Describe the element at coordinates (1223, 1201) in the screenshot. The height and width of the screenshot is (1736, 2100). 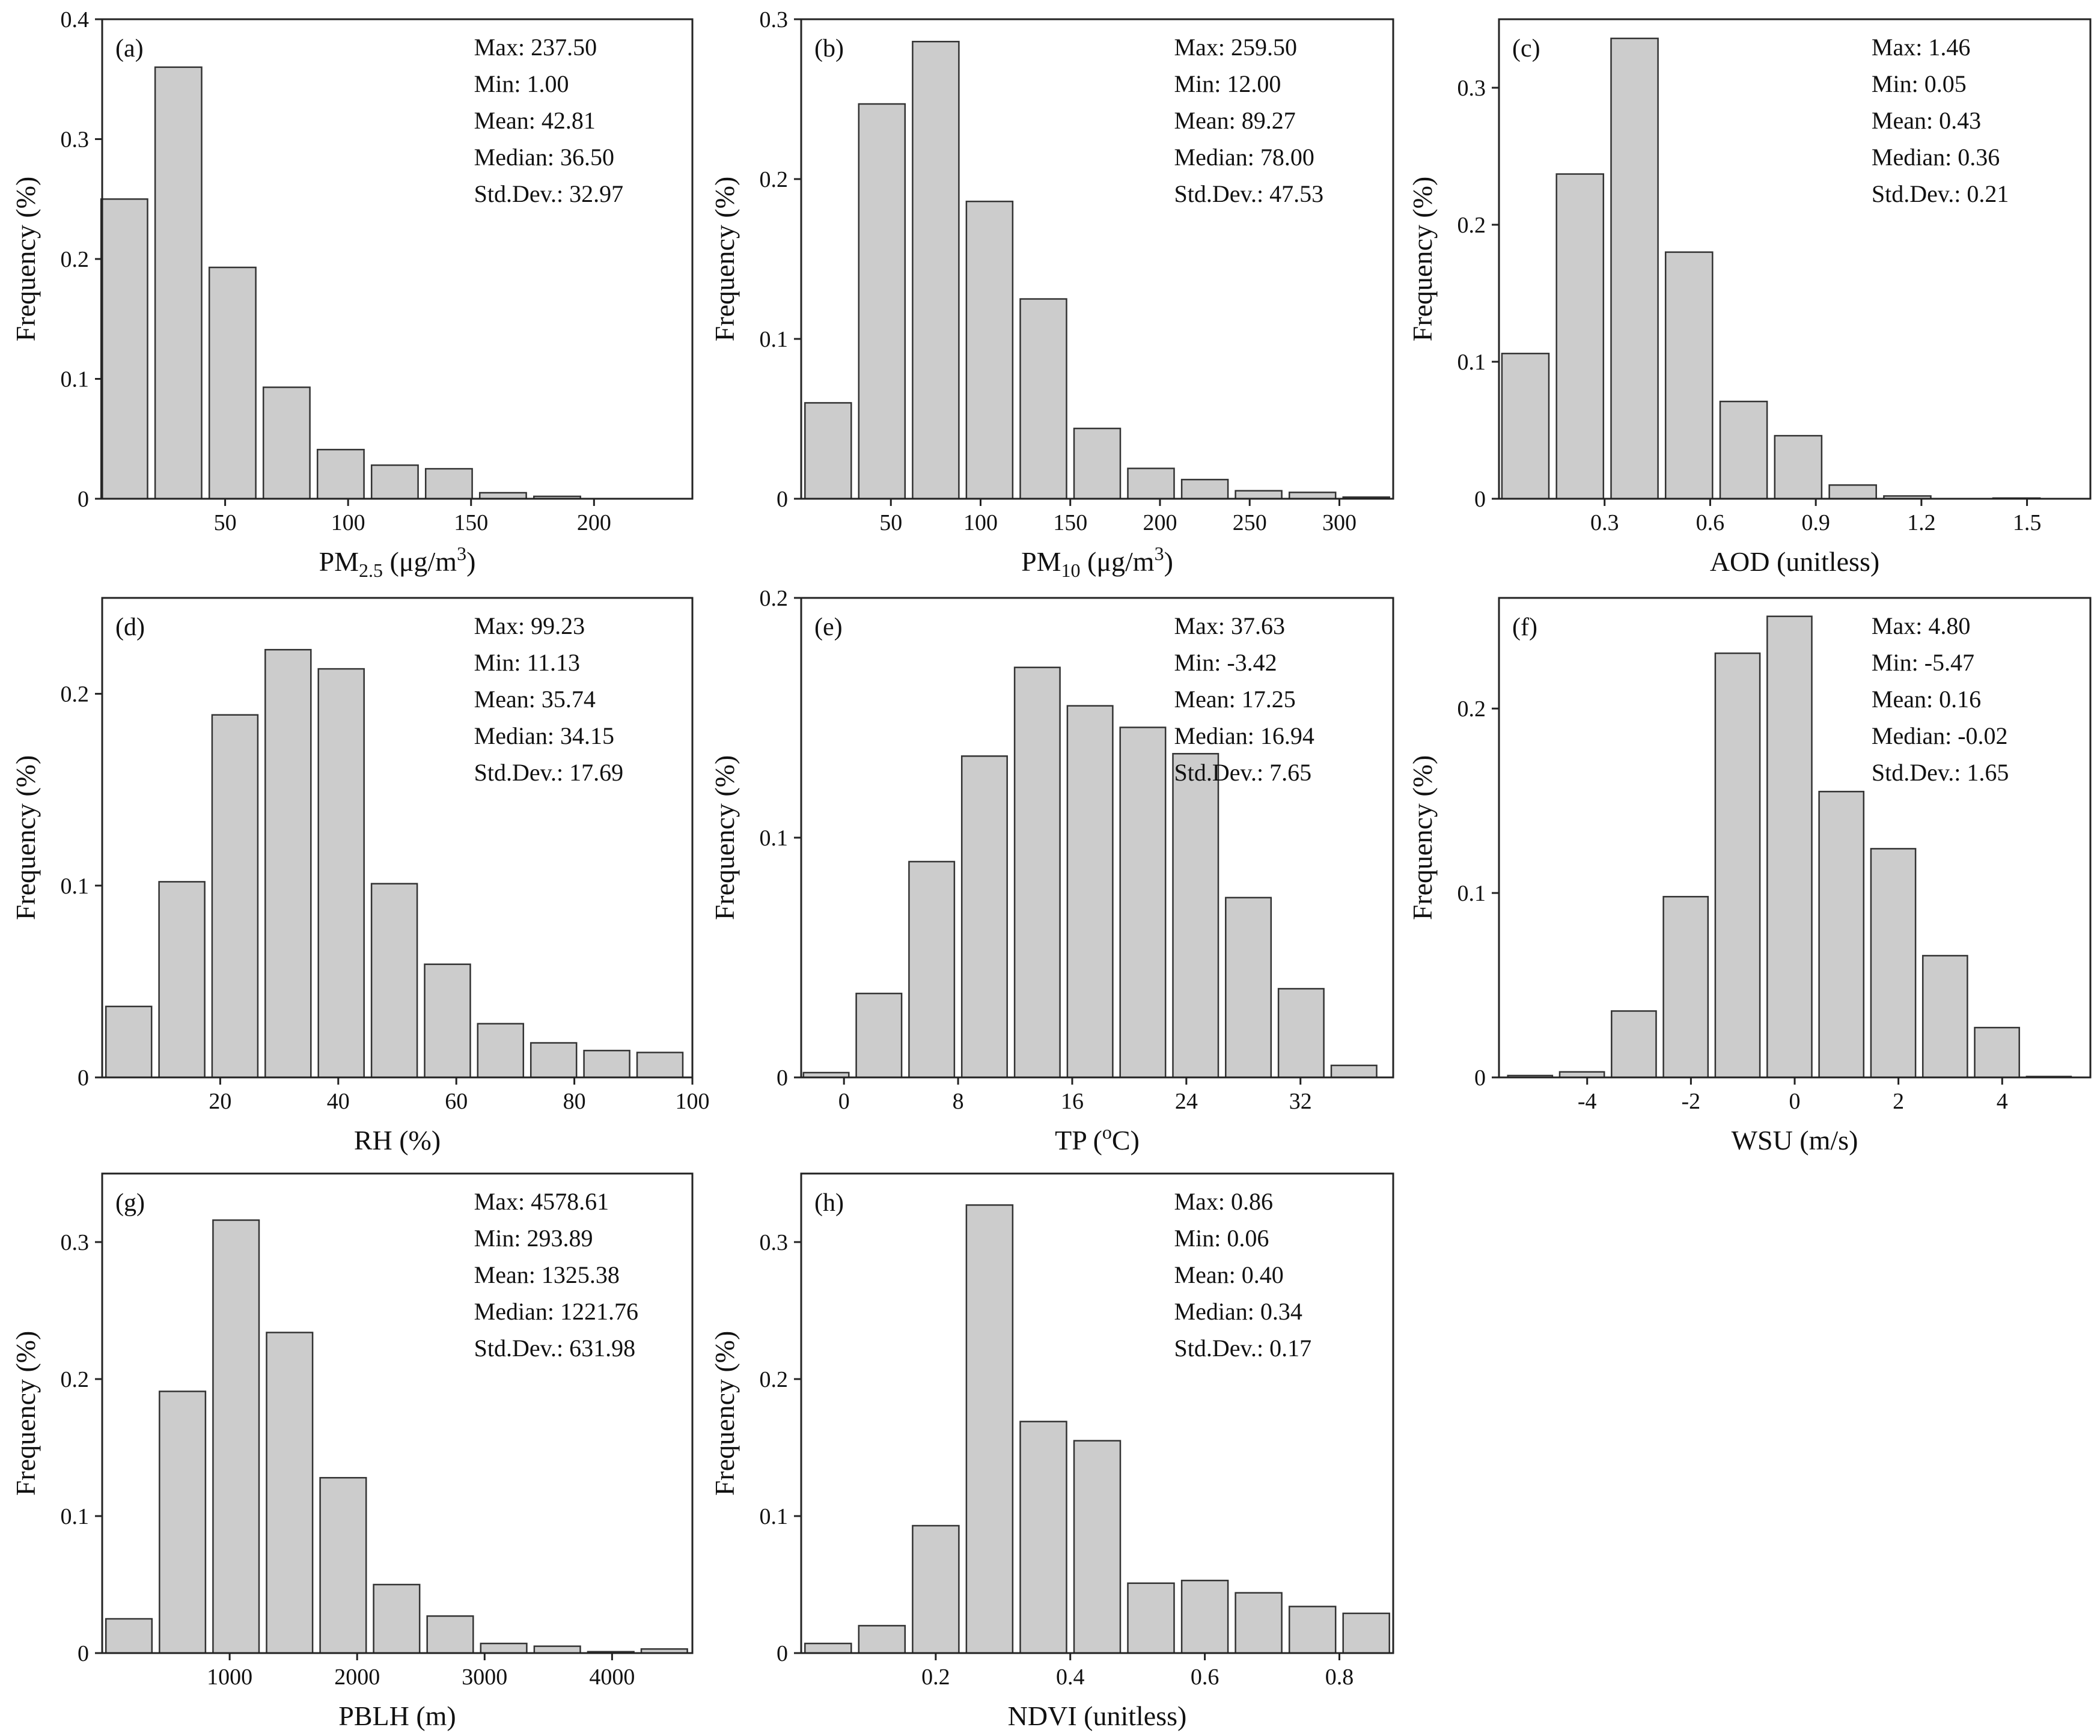
I see `stat-line-h-0: Max: 0.86` at that location.